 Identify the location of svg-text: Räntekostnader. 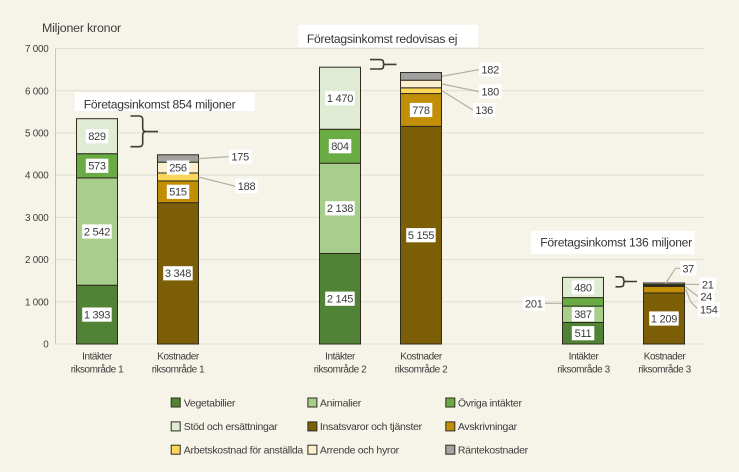
(493, 451).